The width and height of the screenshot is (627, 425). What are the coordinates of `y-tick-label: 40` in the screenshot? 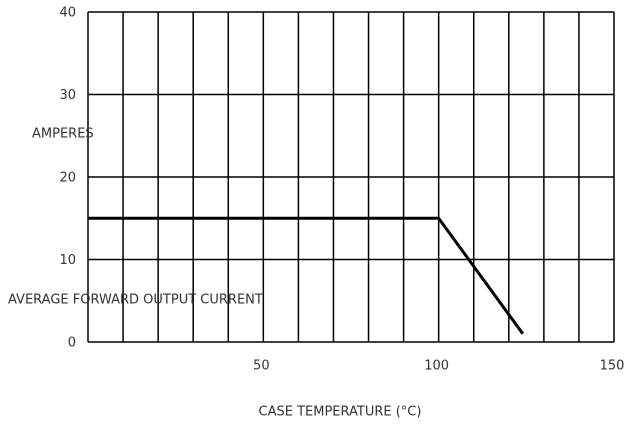 It's located at (67, 13).